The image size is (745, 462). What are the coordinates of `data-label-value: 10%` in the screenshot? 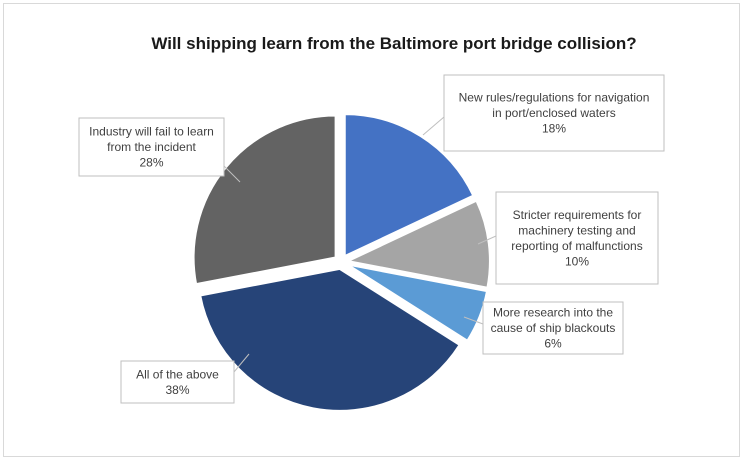 It's located at (577, 261).